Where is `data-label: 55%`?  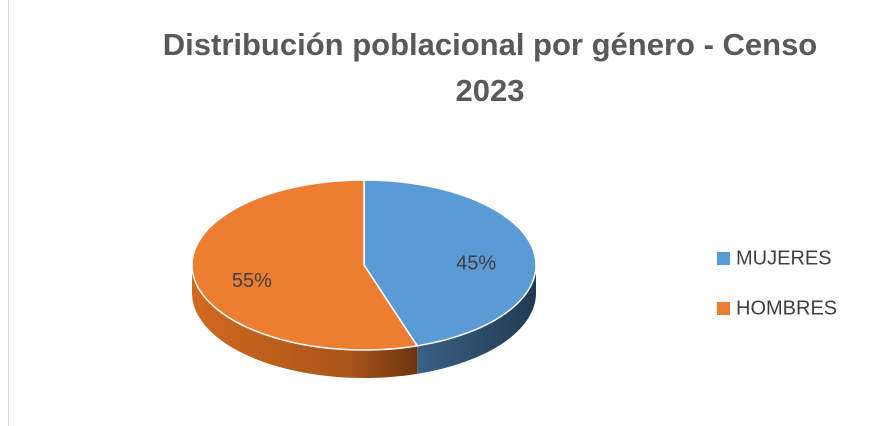 data-label: 55% is located at coordinates (252, 281).